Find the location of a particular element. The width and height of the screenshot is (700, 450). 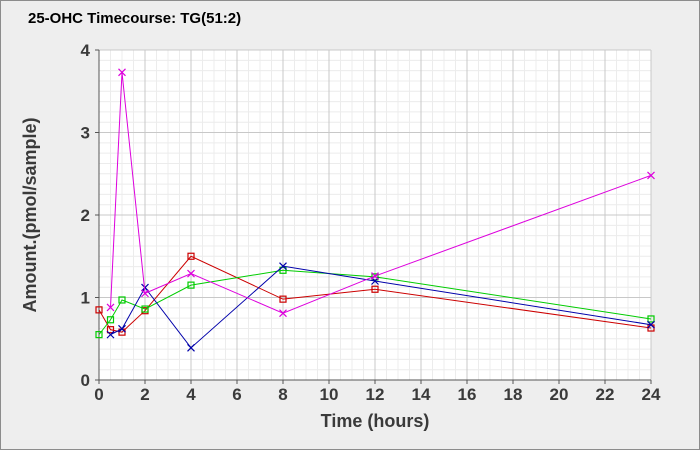

y-axis-label: Amount.(pmol/sample) is located at coordinates (30, 214).